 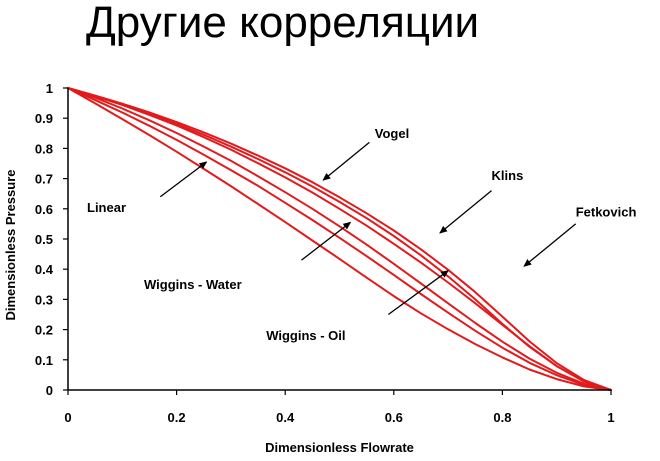 I want to click on slide-title: Другие корреляции, so click(x=283, y=23).